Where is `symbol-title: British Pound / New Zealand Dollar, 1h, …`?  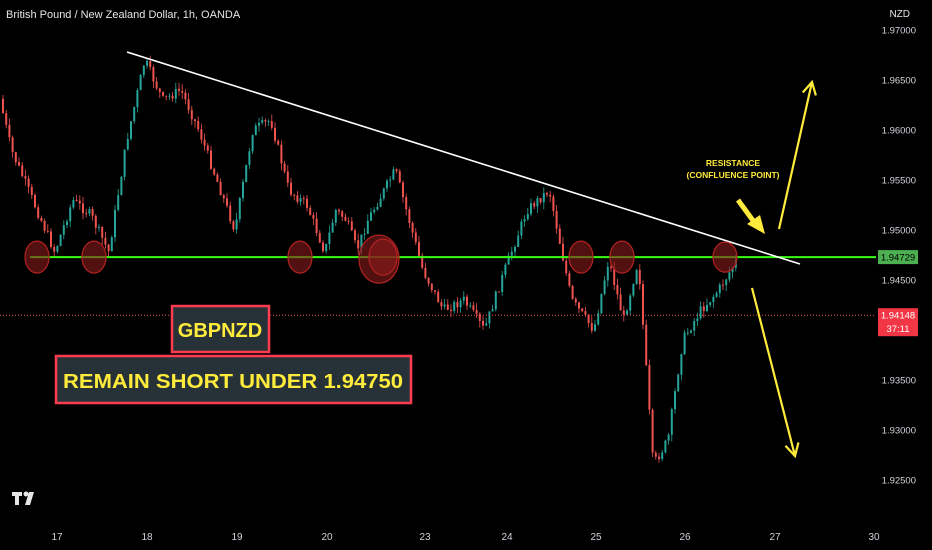
symbol-title: British Pound / New Zealand Dollar, 1h, … is located at coordinates (123, 15).